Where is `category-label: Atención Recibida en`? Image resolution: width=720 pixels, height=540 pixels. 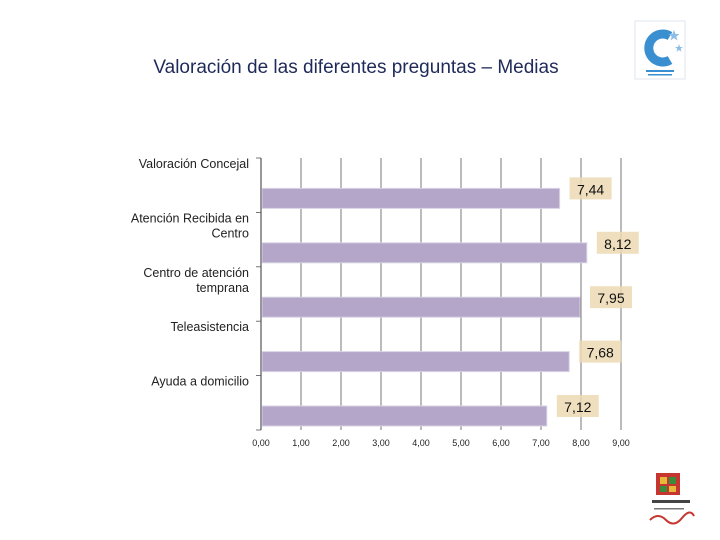 category-label: Atención Recibida en is located at coordinates (190, 218).